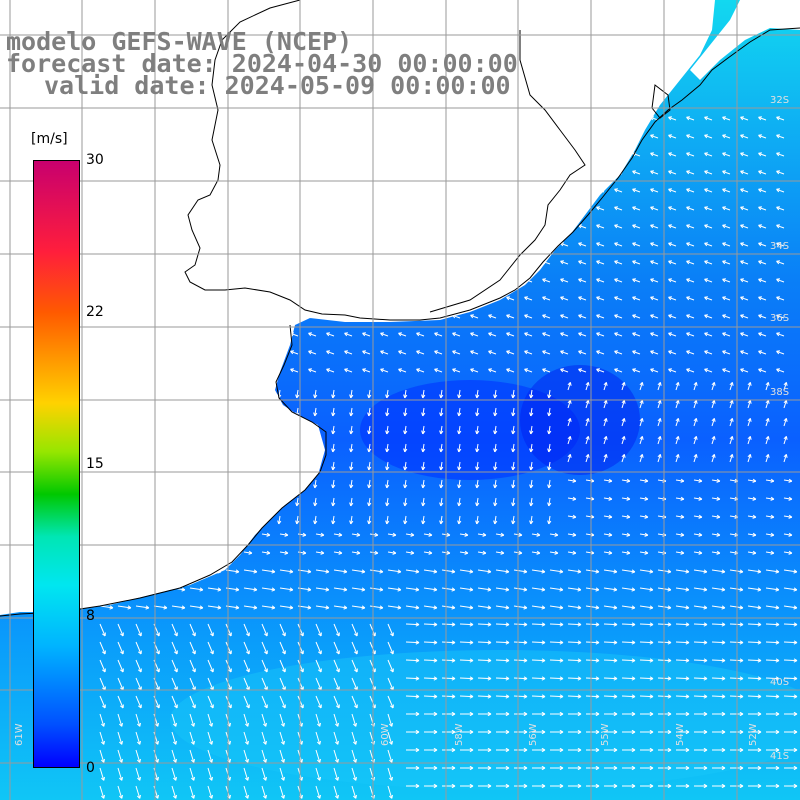 The width and height of the screenshot is (800, 800). What do you see at coordinates (680, 734) in the screenshot?
I see `lon-label: 54W` at bounding box center [680, 734].